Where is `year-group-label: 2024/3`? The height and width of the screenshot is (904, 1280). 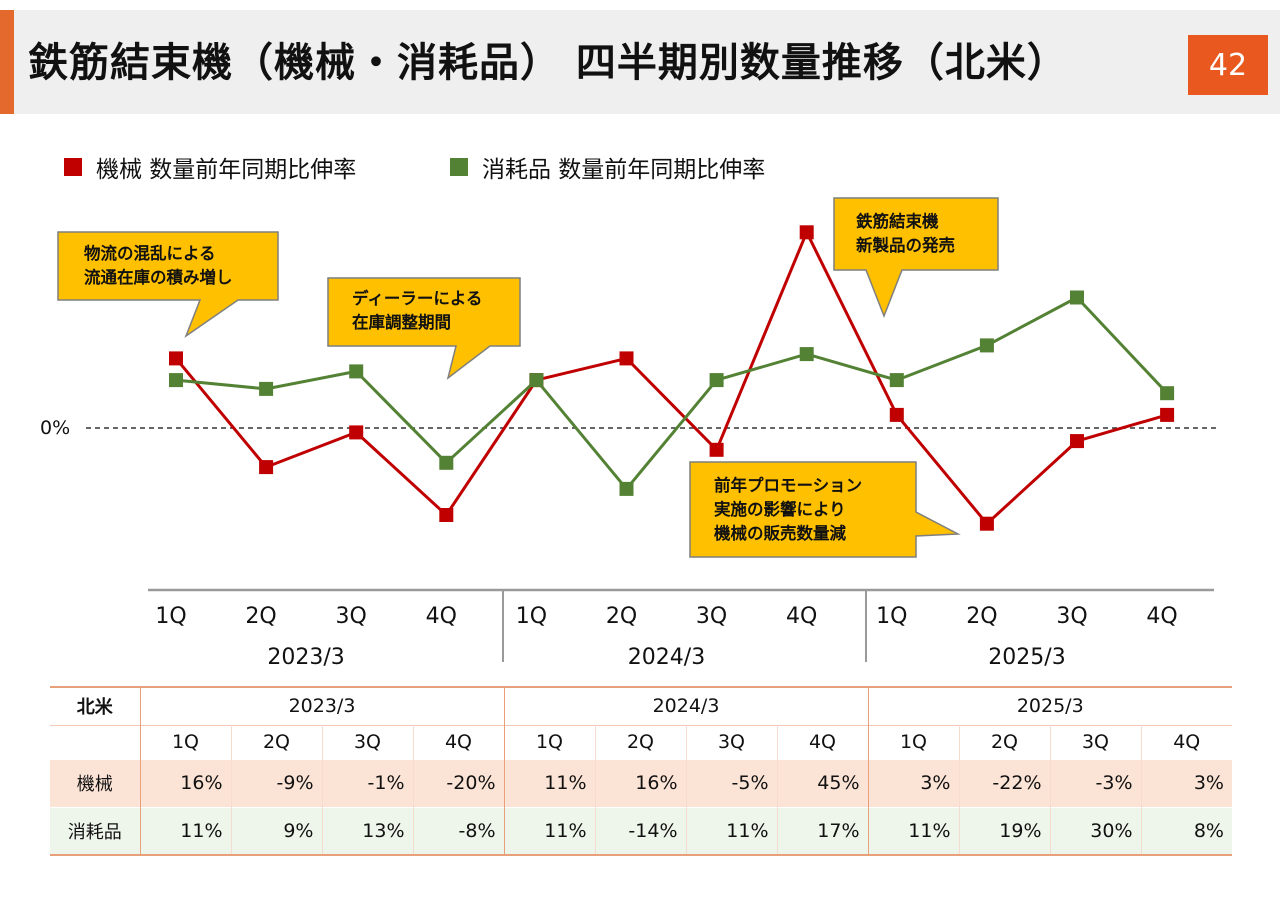
year-group-label: 2024/3 is located at coordinates (666, 657).